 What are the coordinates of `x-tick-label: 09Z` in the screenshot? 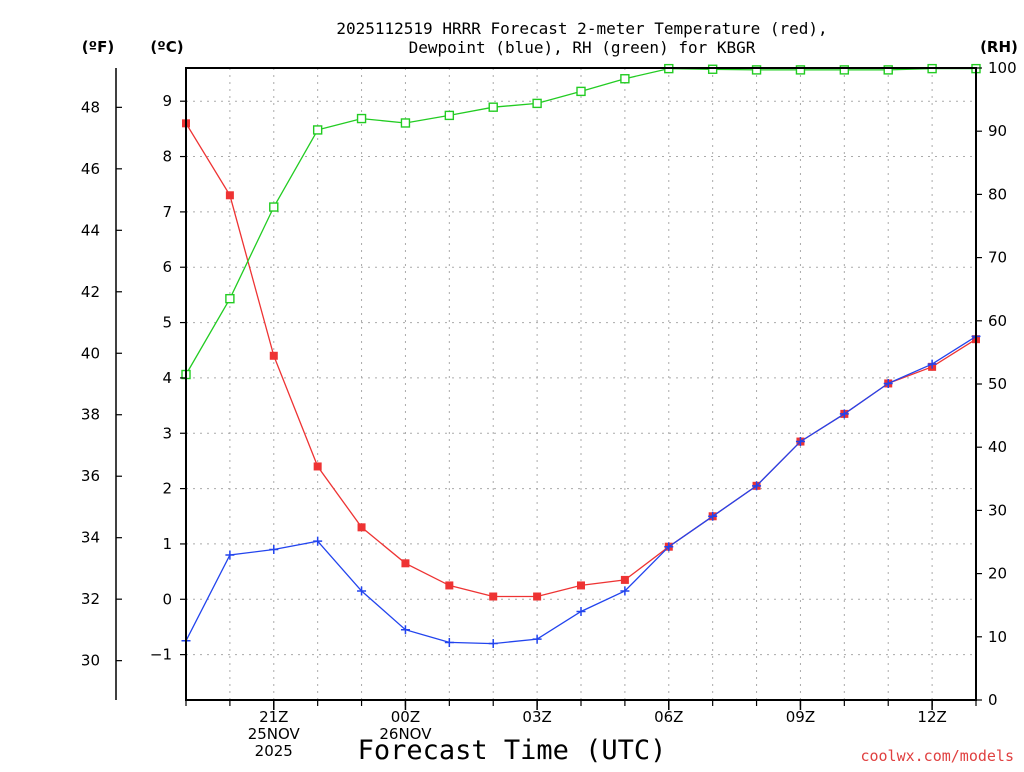 It's located at (800, 717).